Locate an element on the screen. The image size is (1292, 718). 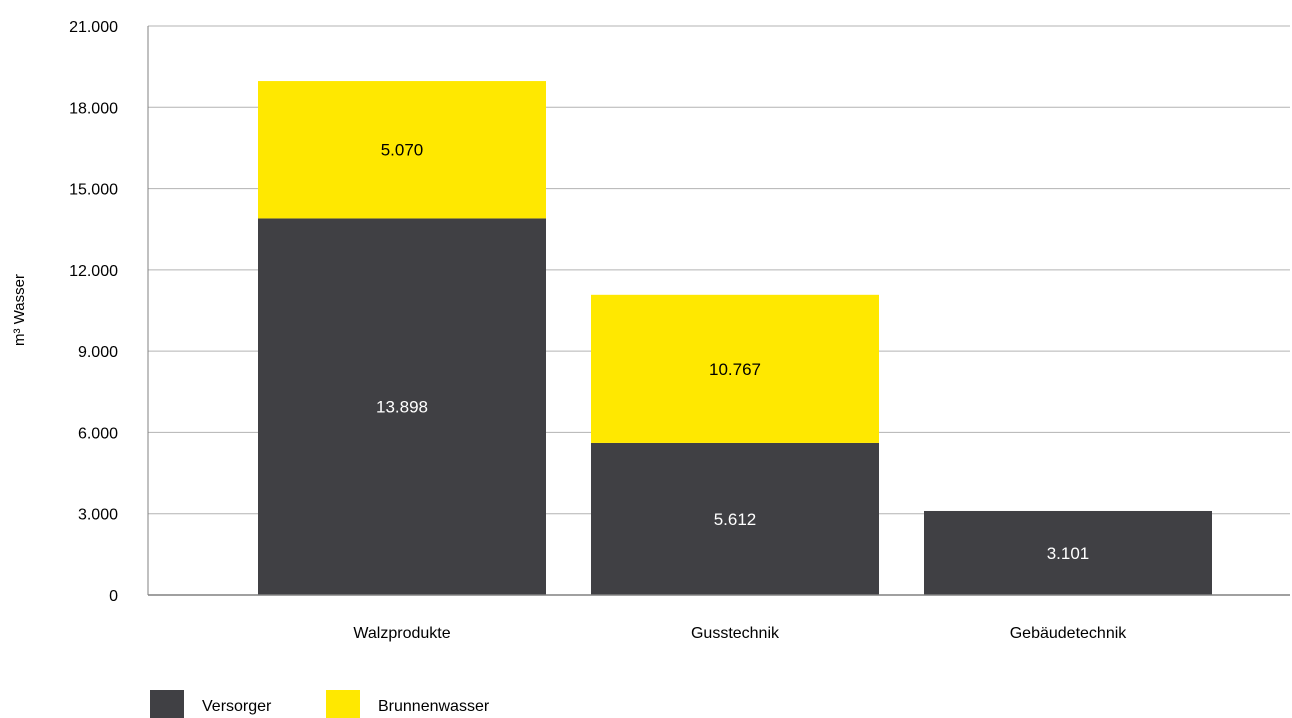
data-label: 13.898 is located at coordinates (402, 407).